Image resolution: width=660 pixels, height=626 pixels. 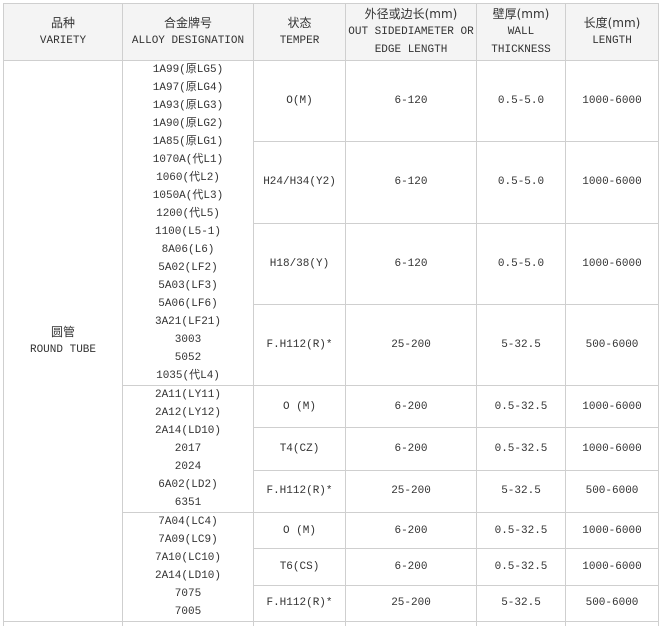 I want to click on alloy-item: 1A99(原LG5), so click(x=188, y=70).